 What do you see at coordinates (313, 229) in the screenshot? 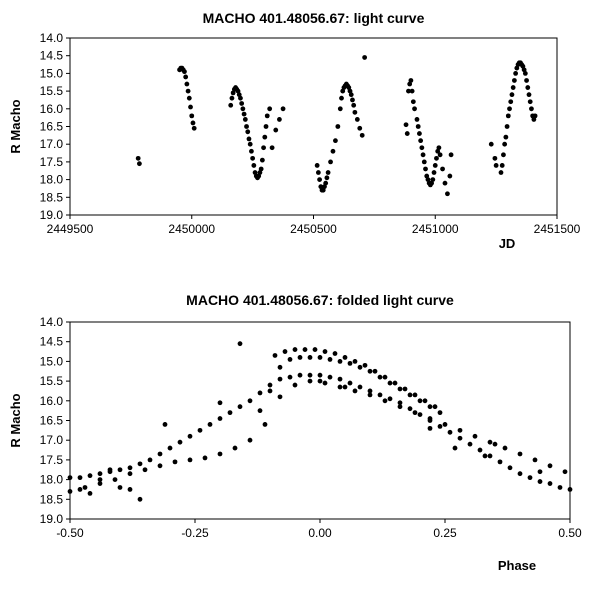
I see `x-tick-label: 2450500` at bounding box center [313, 229].